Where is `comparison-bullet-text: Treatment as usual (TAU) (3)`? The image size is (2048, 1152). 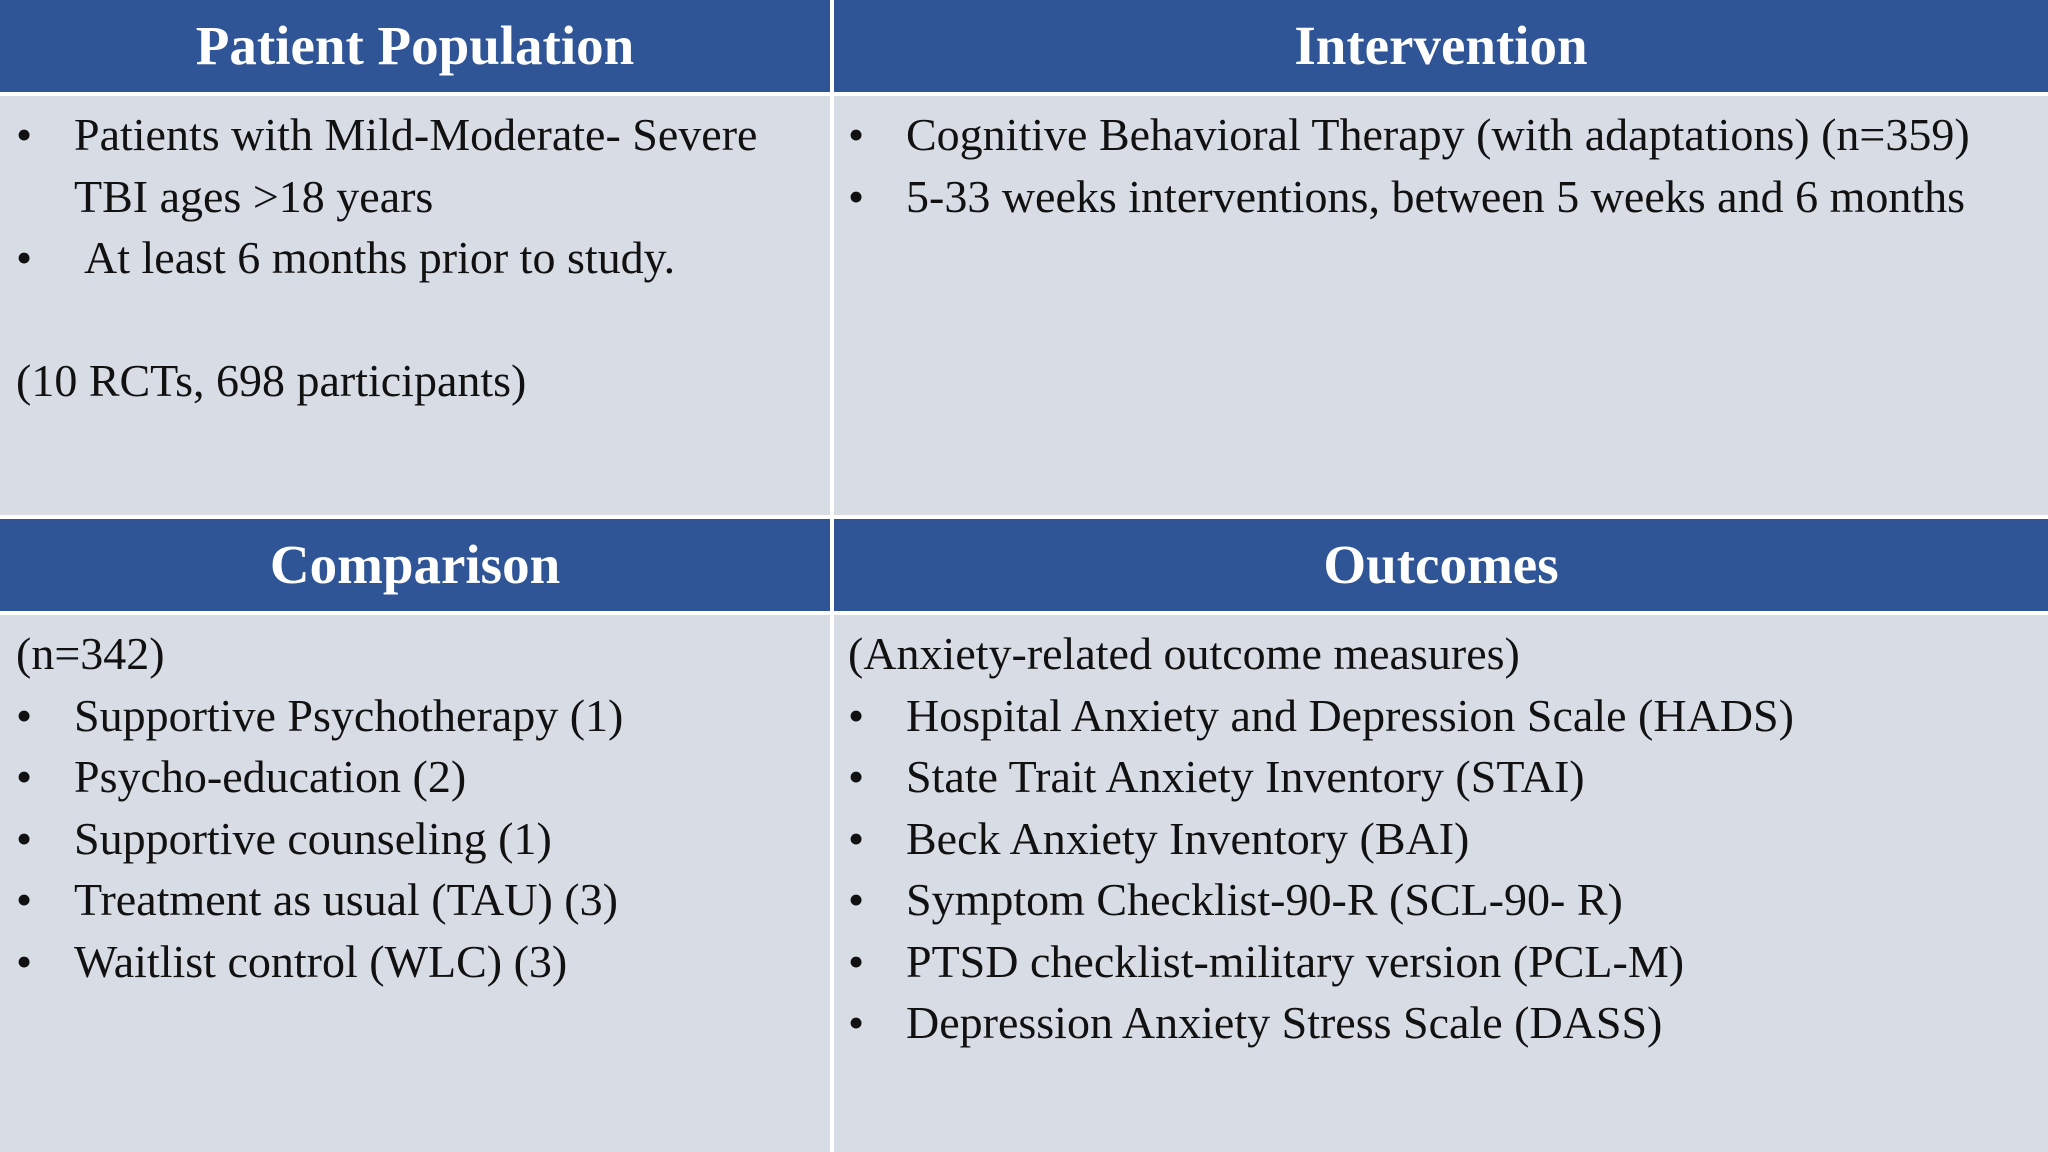
comparison-bullet-text: Treatment as usual (TAU) (3) is located at coordinates (346, 899).